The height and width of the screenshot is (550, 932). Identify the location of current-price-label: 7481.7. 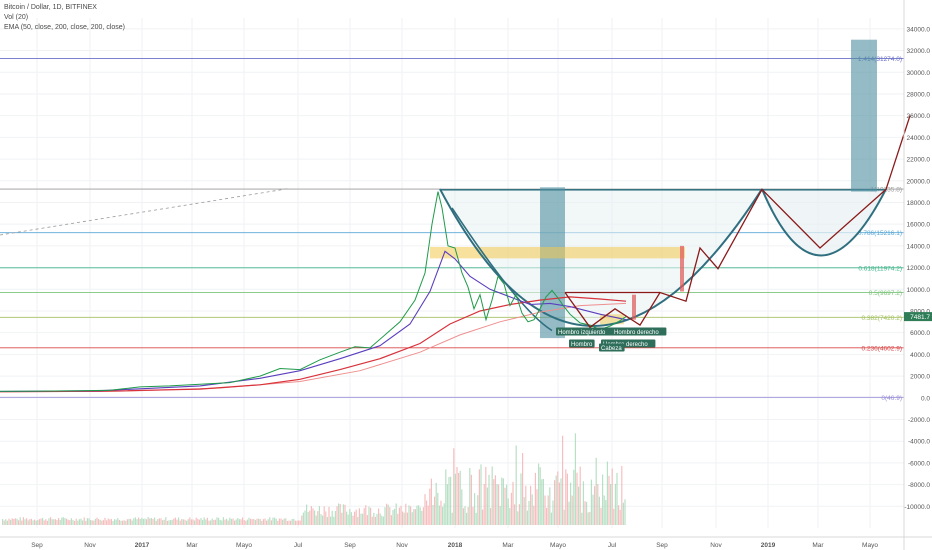
(920, 317).